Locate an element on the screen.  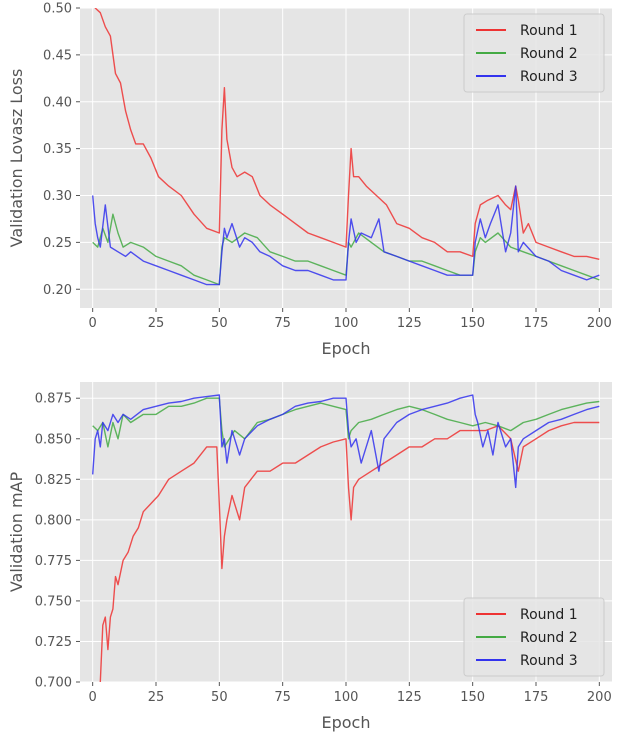
y-axis-label: Validation Lovasz Loss is located at coordinates (16, 158).